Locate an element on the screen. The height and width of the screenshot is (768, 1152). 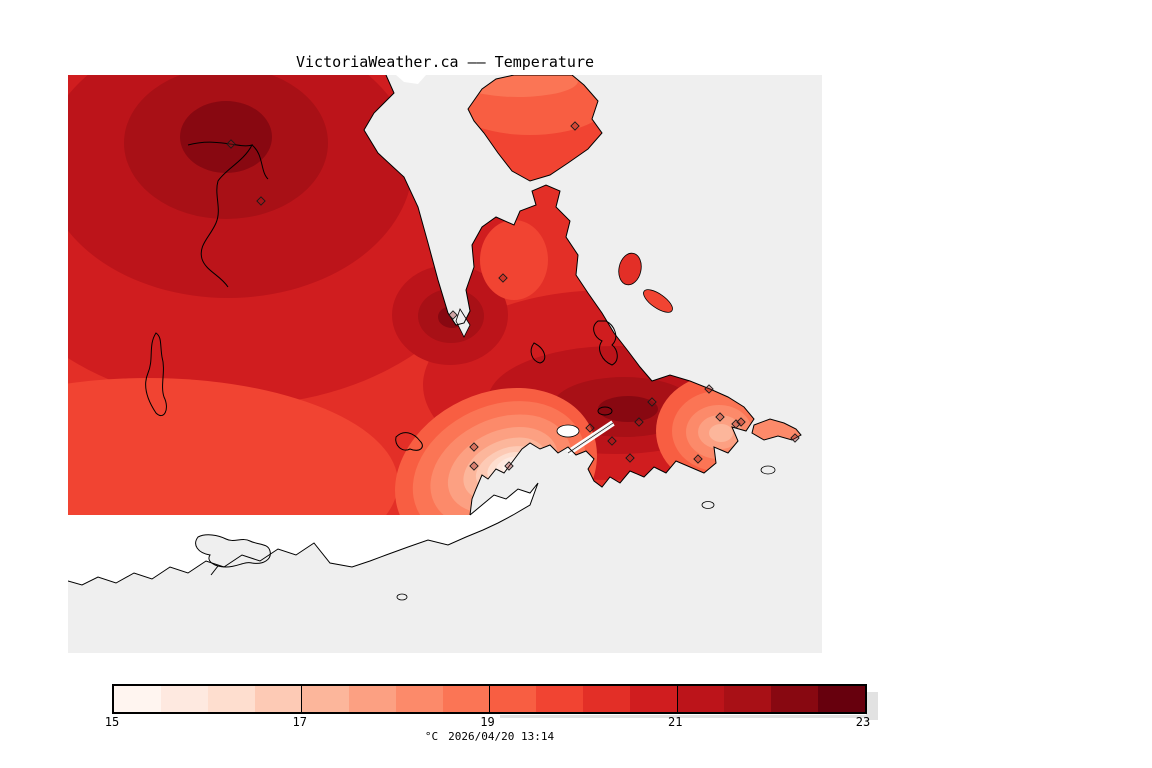
colorbar-shadow is located at coordinates (872, 706).